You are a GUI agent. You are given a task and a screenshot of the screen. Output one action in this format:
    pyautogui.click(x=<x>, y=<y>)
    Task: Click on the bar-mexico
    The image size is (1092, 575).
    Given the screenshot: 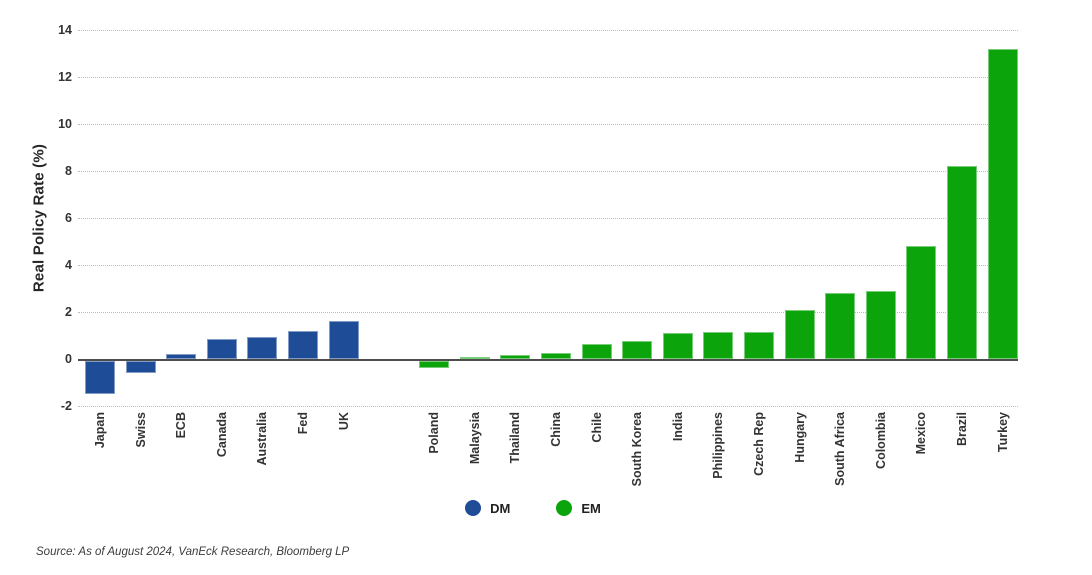 What is the action you would take?
    pyautogui.click(x=921, y=302)
    